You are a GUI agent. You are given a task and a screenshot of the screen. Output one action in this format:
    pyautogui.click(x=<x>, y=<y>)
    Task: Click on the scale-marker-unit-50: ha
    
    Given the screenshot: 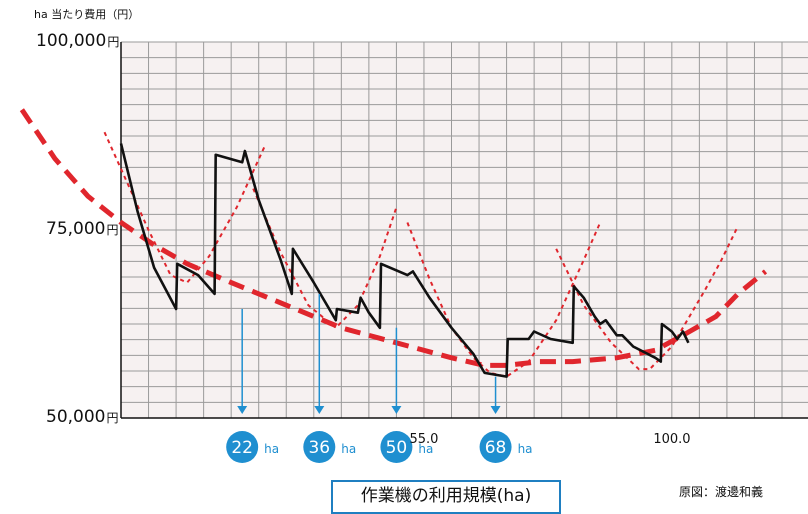 What is the action you would take?
    pyautogui.click(x=425, y=449)
    